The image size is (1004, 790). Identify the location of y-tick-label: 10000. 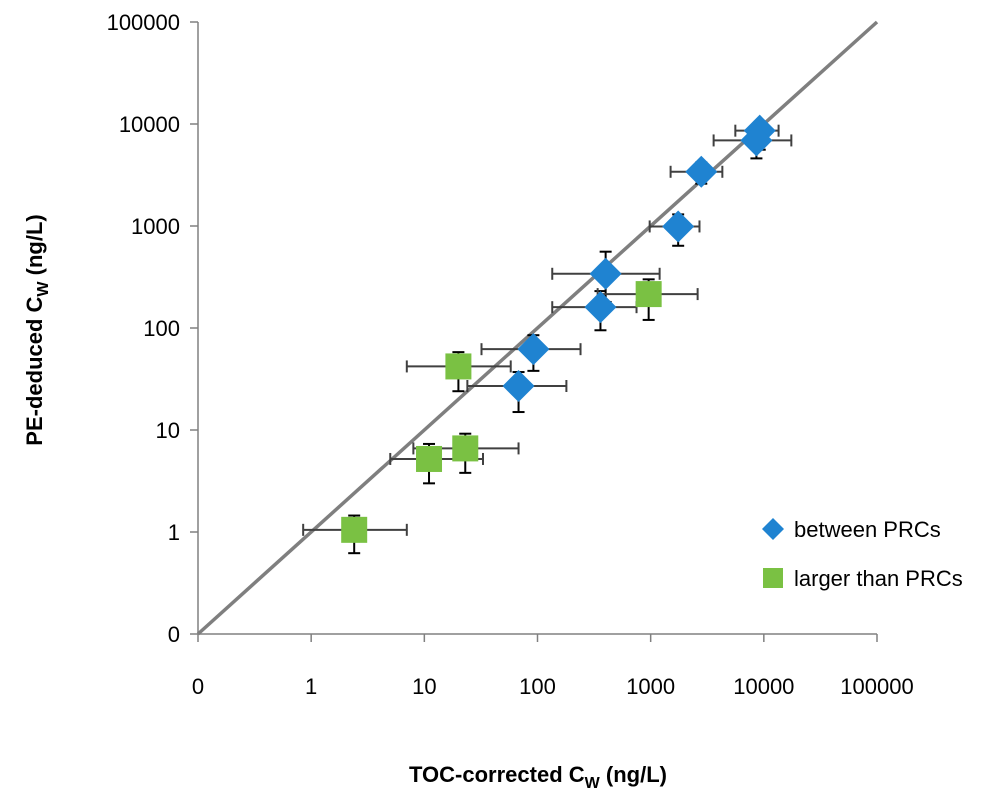
(149, 124).